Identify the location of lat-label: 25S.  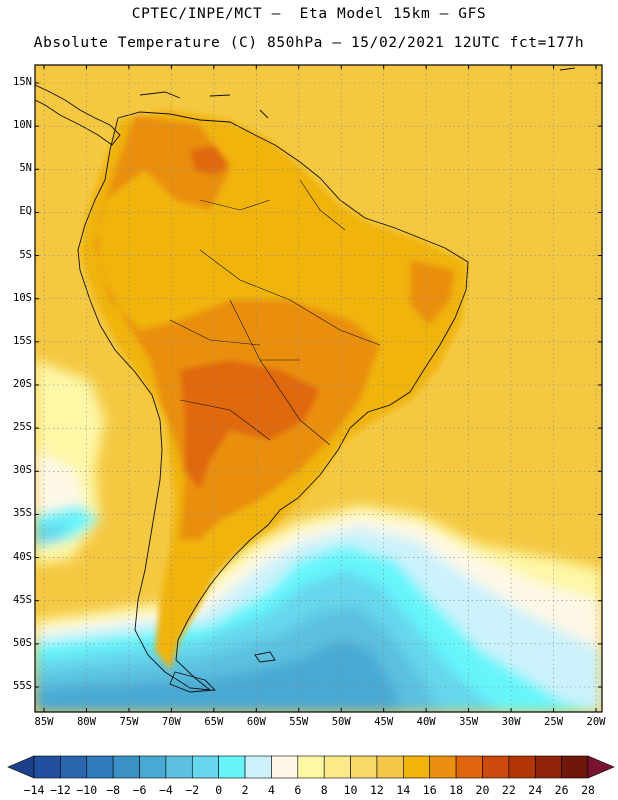
(22, 427).